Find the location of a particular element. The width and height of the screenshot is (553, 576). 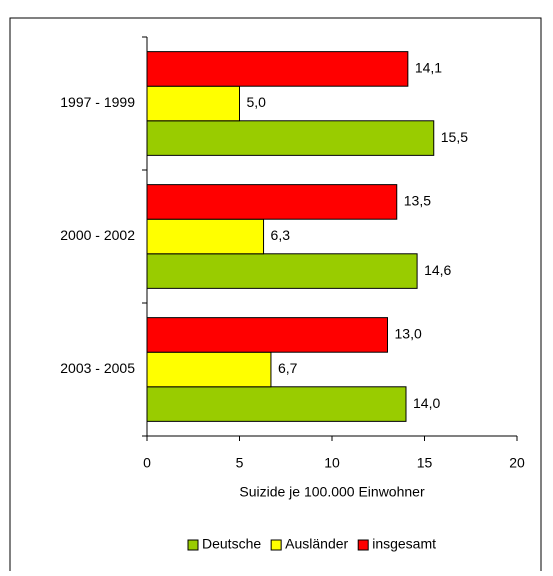

legend-label: Deutsche is located at coordinates (231, 544).